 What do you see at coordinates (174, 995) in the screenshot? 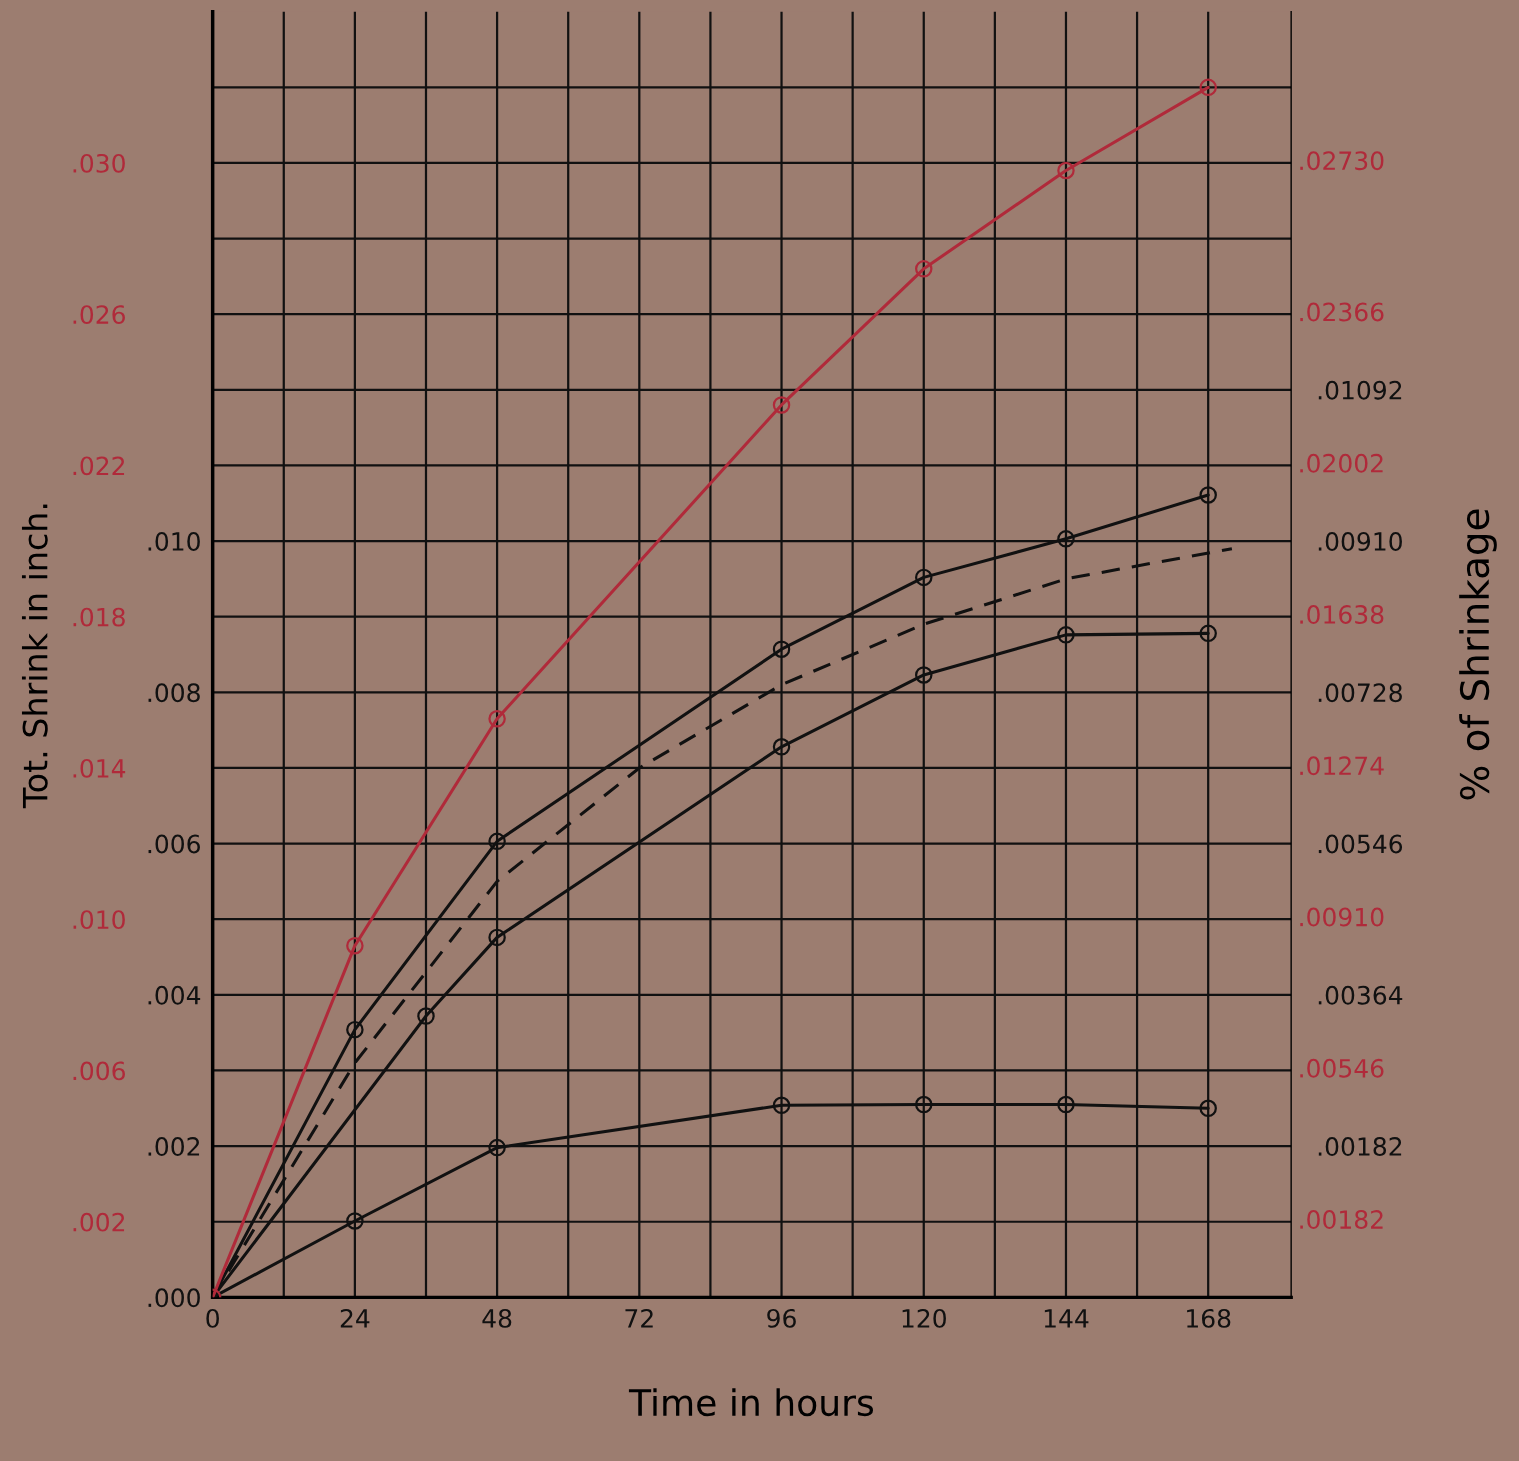
I see `y-tick-label: .004` at bounding box center [174, 995].